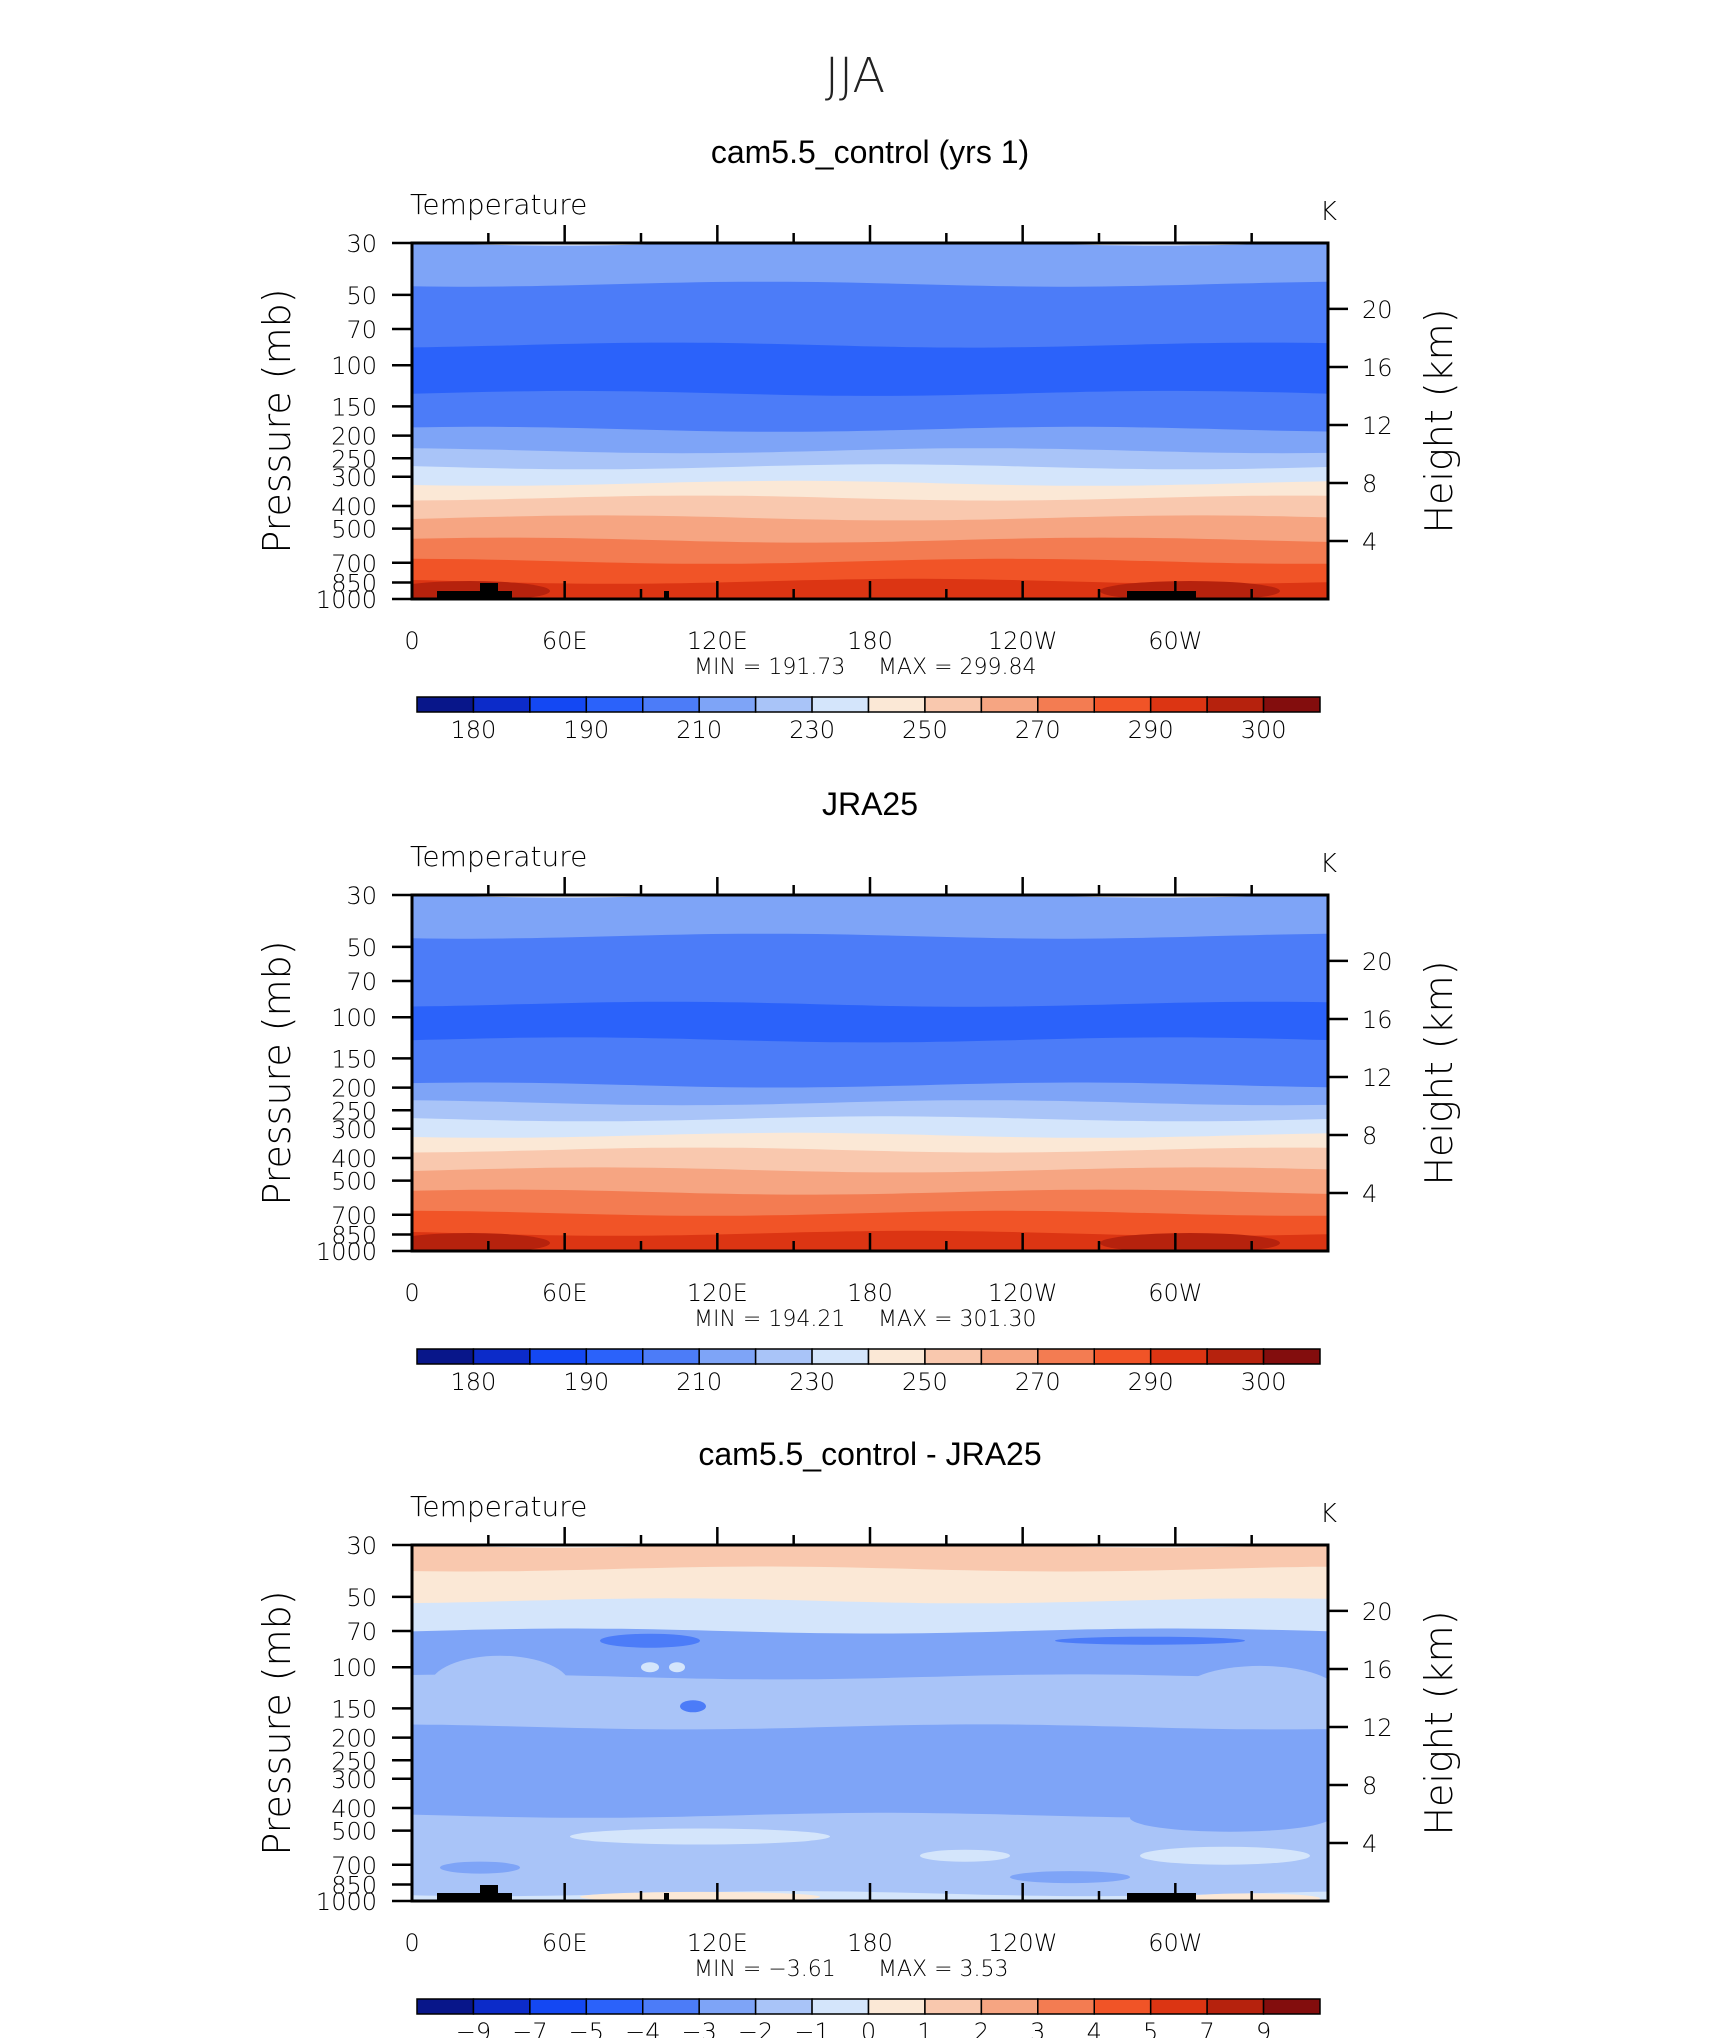 The image size is (1710, 2038). What do you see at coordinates (354, 1130) in the screenshot?
I see `y-tick-label: 300` at bounding box center [354, 1130].